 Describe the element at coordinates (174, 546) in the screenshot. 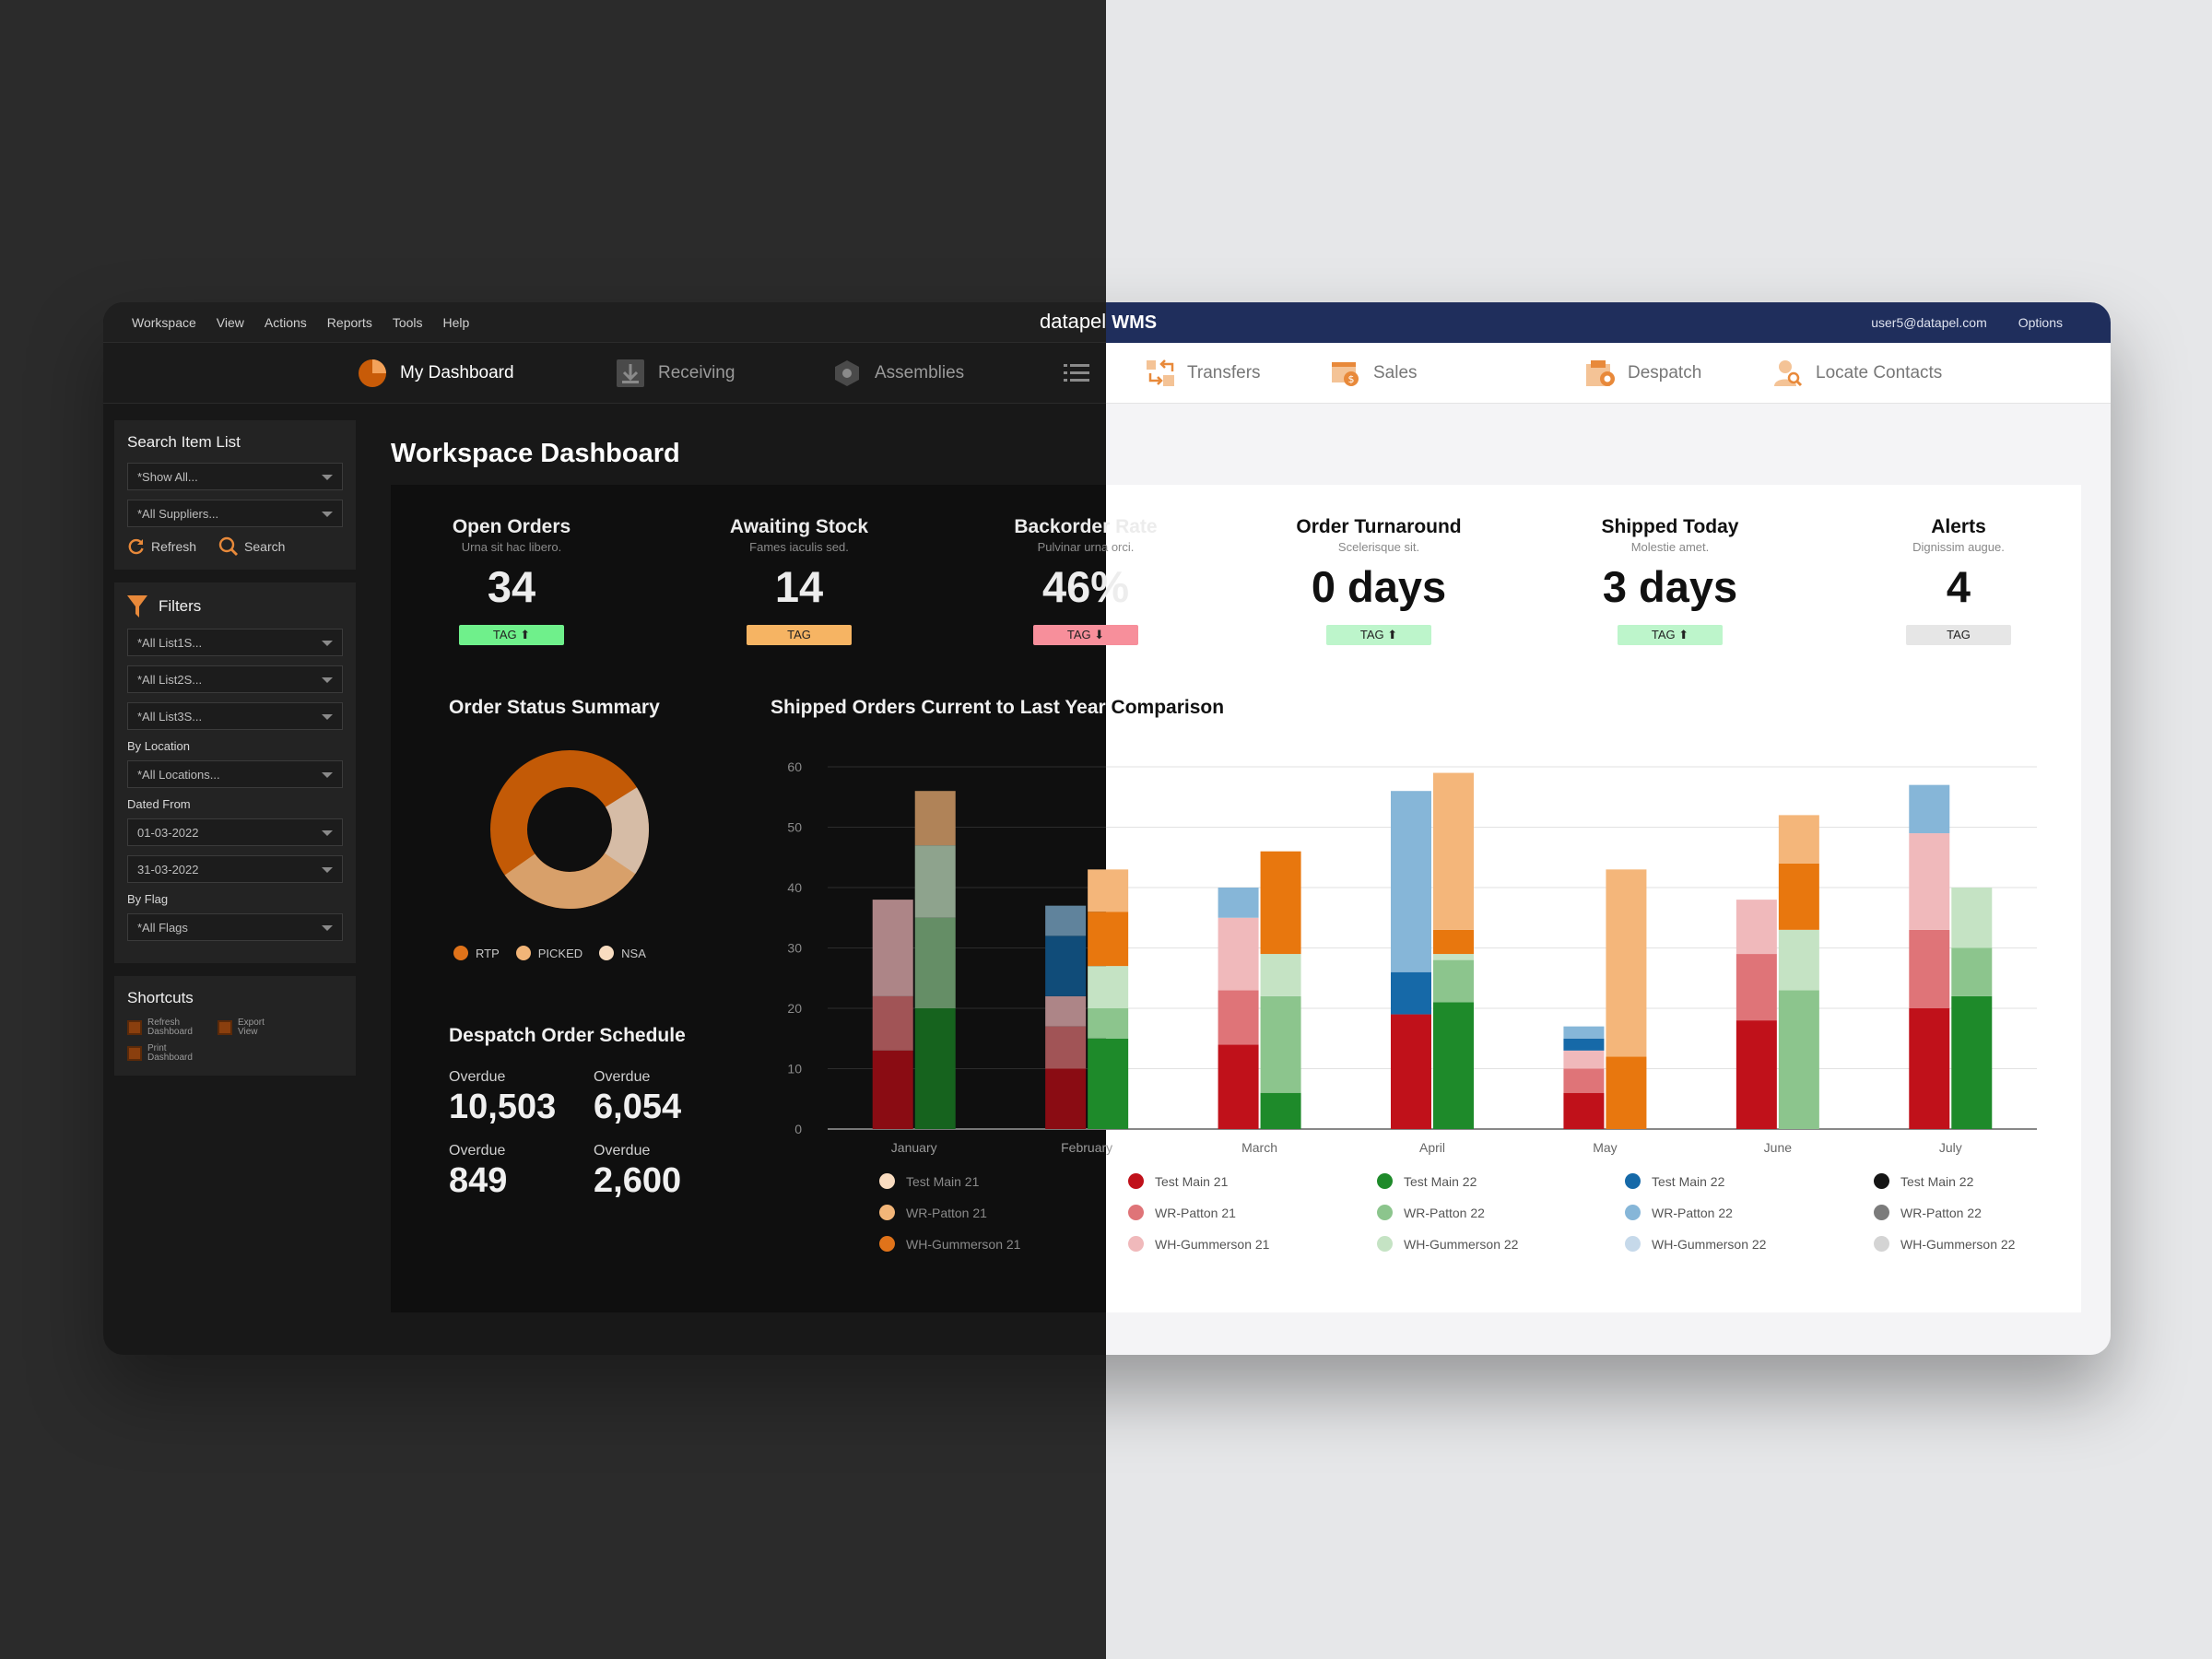

I see `refresh-label: Refresh` at that location.